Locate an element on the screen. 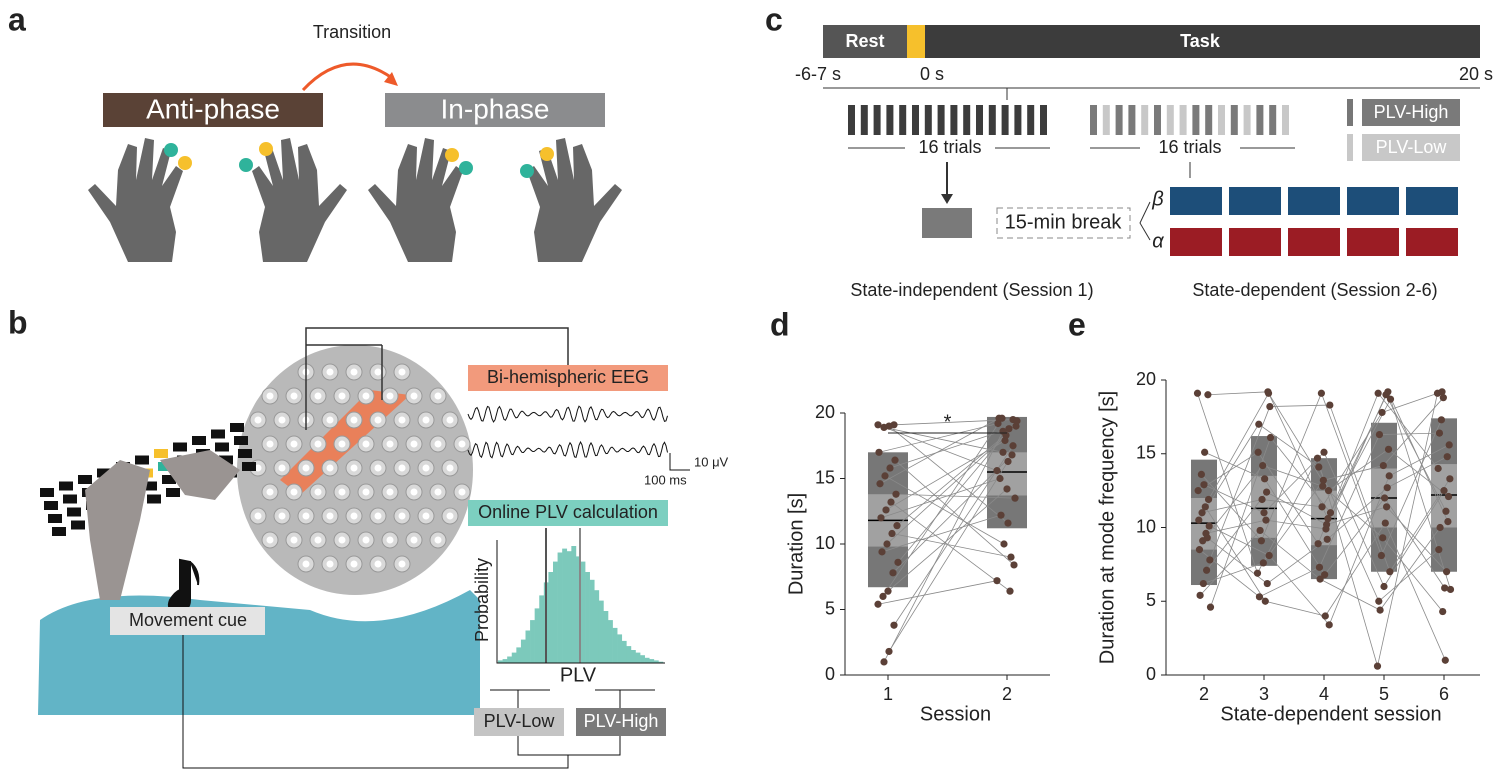 This screenshot has width=1497, height=771. eeg-box is located at coordinates (568, 378).